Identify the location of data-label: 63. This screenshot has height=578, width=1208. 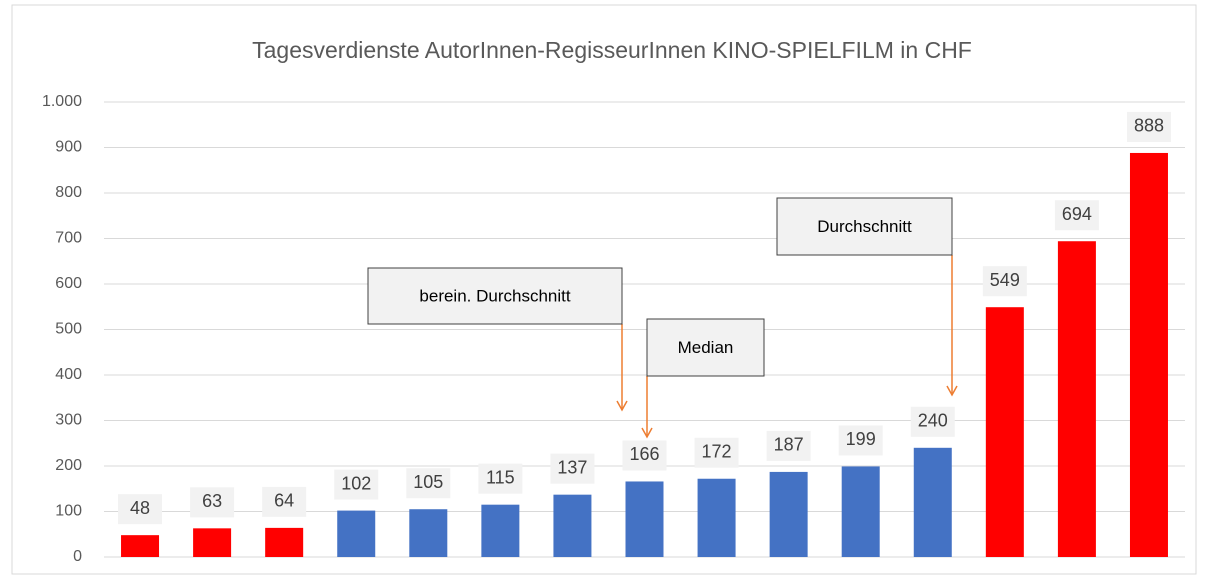
(212, 501).